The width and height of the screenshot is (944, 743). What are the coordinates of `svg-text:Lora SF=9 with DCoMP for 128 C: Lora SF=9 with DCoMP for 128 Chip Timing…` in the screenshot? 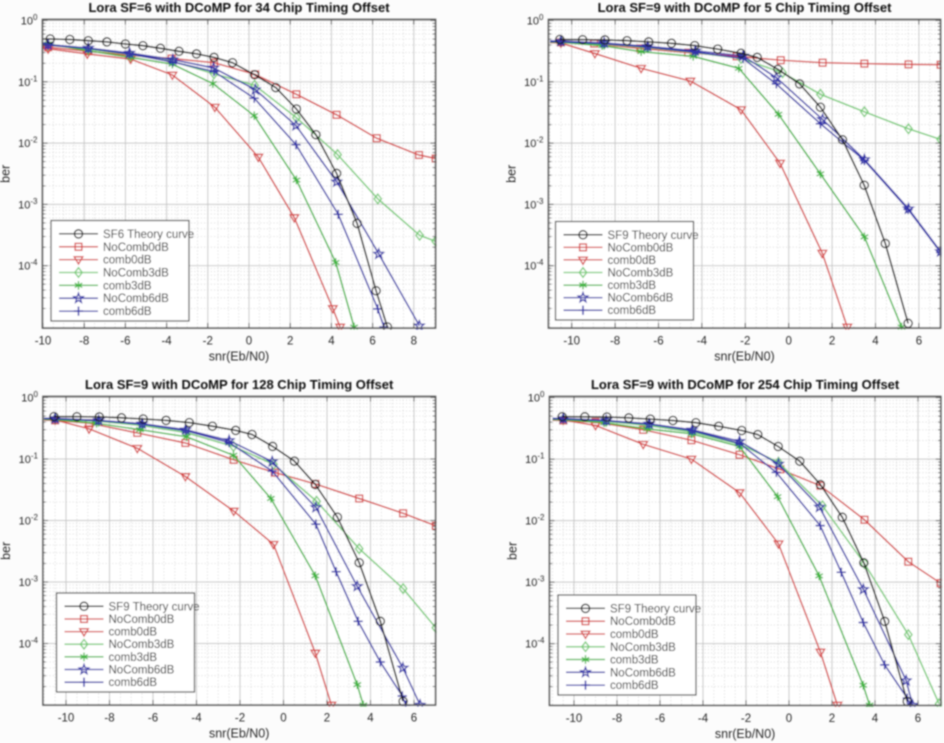 It's located at (239, 384).